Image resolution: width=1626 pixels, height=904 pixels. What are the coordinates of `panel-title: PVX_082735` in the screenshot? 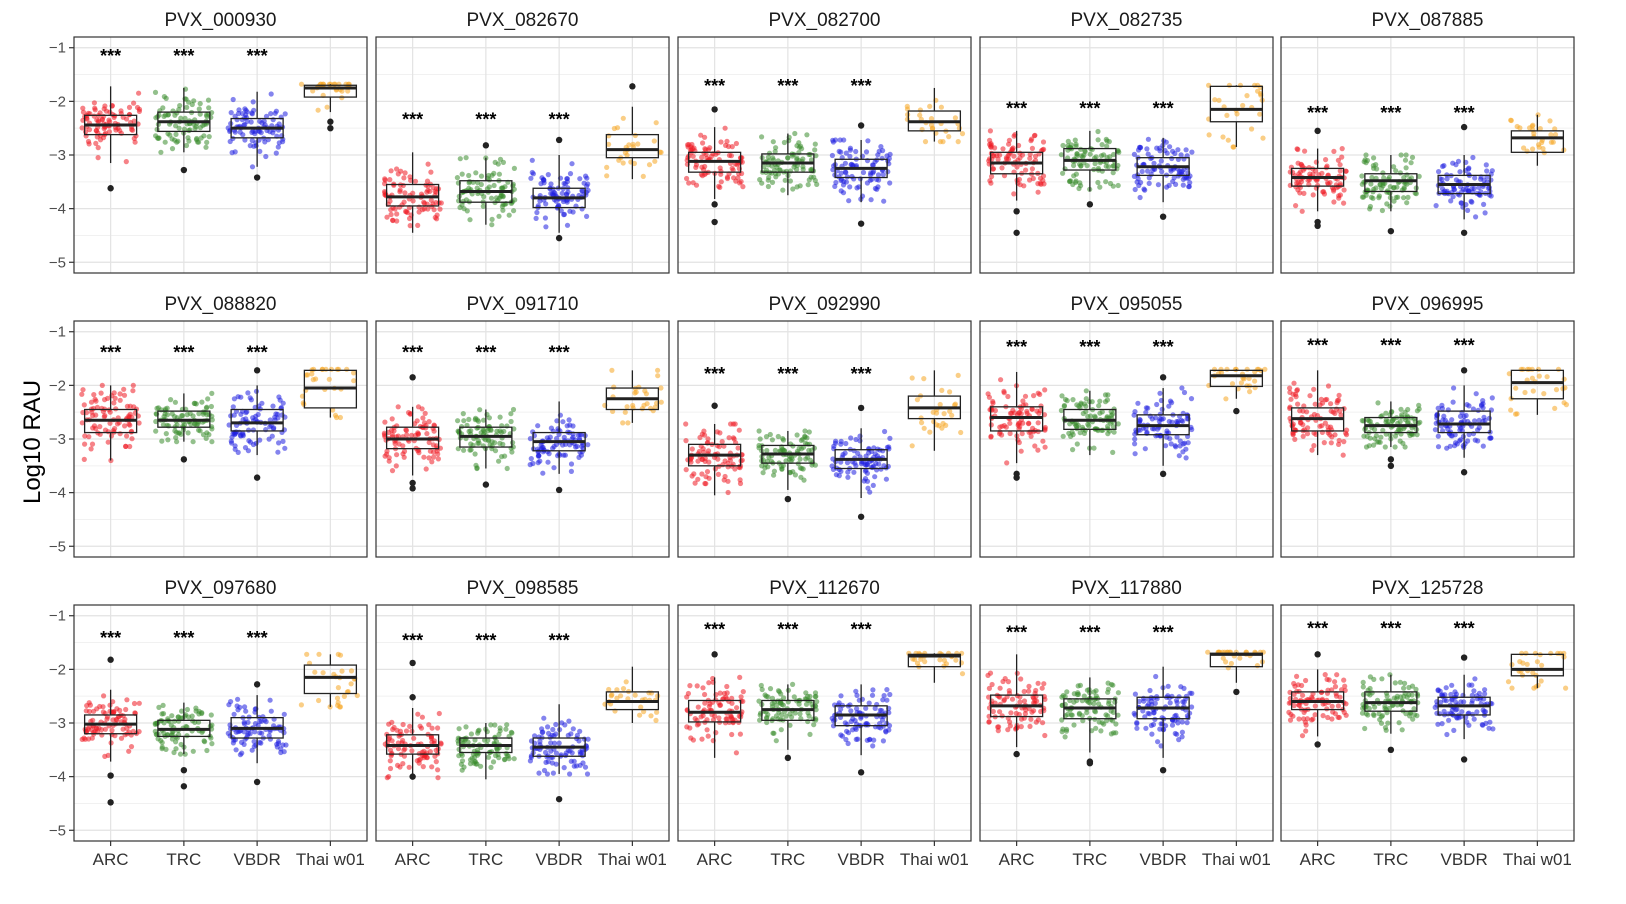 It's located at (1127, 20).